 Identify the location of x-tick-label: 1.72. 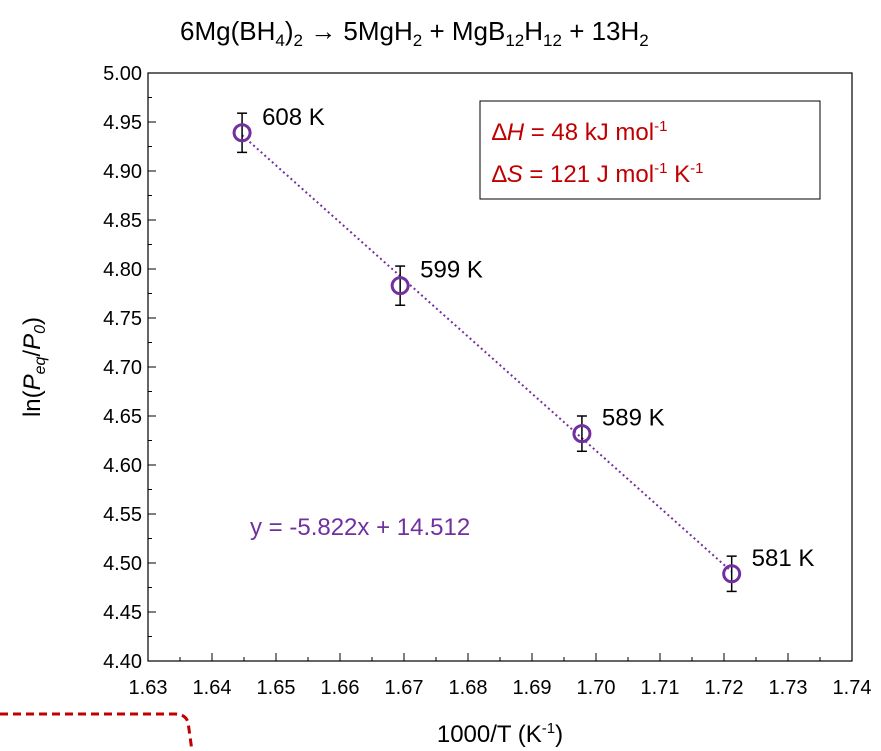
(724, 688).